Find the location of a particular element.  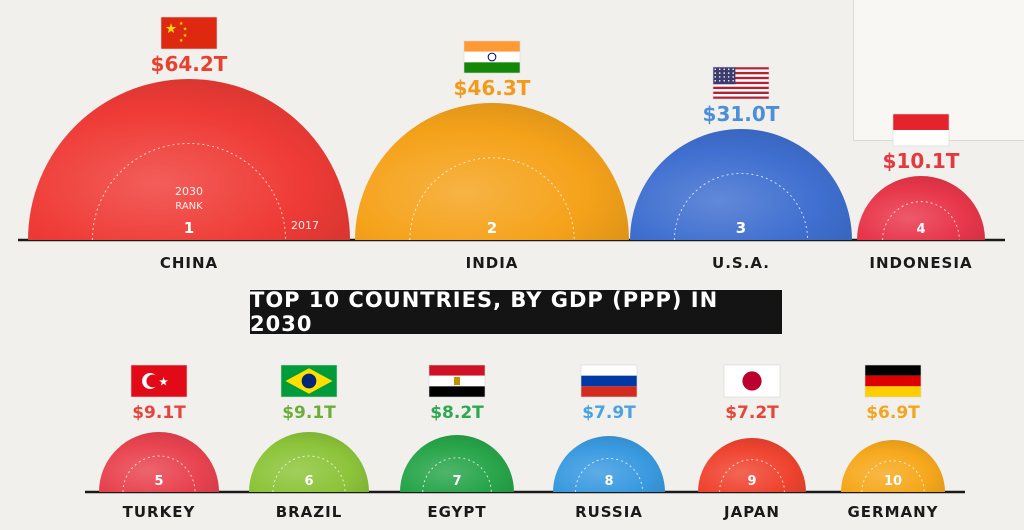

value-label-india: $46.3T is located at coordinates (492, 88).